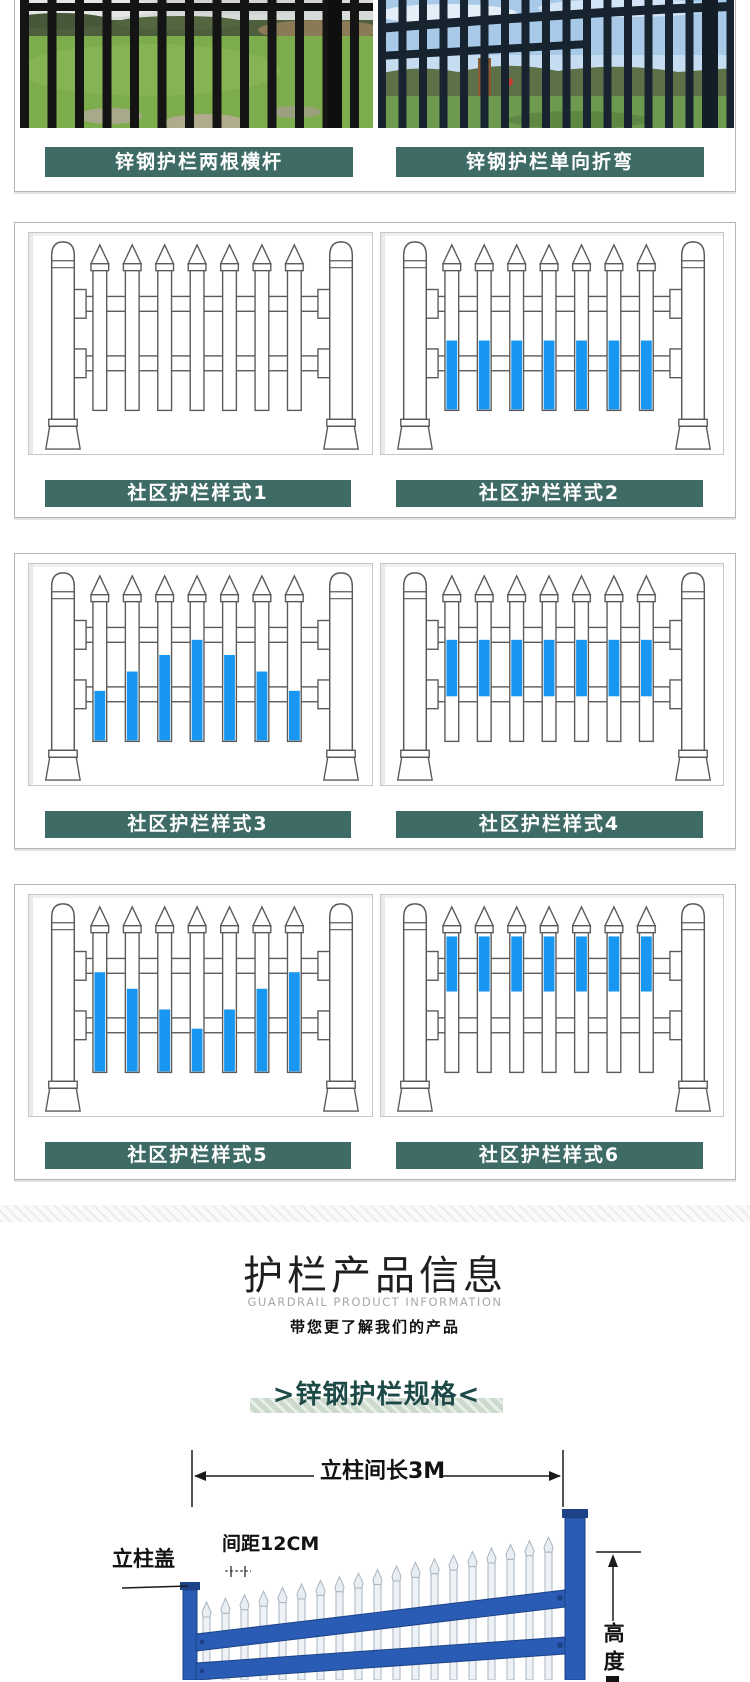 Image resolution: width=750 pixels, height=1682 pixels. Describe the element at coordinates (198, 1155) in the screenshot. I see `style-caption-5: 社区护栏样式5` at that location.